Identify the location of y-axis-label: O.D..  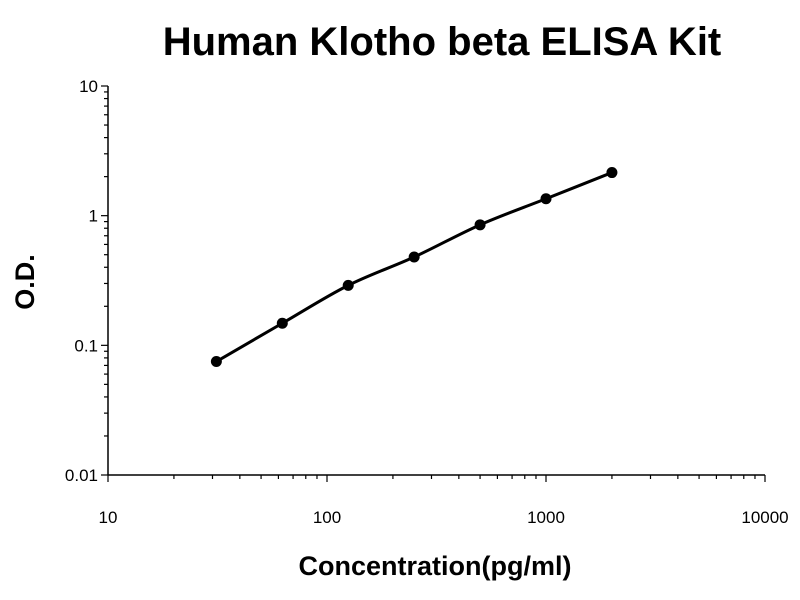
(25, 282).